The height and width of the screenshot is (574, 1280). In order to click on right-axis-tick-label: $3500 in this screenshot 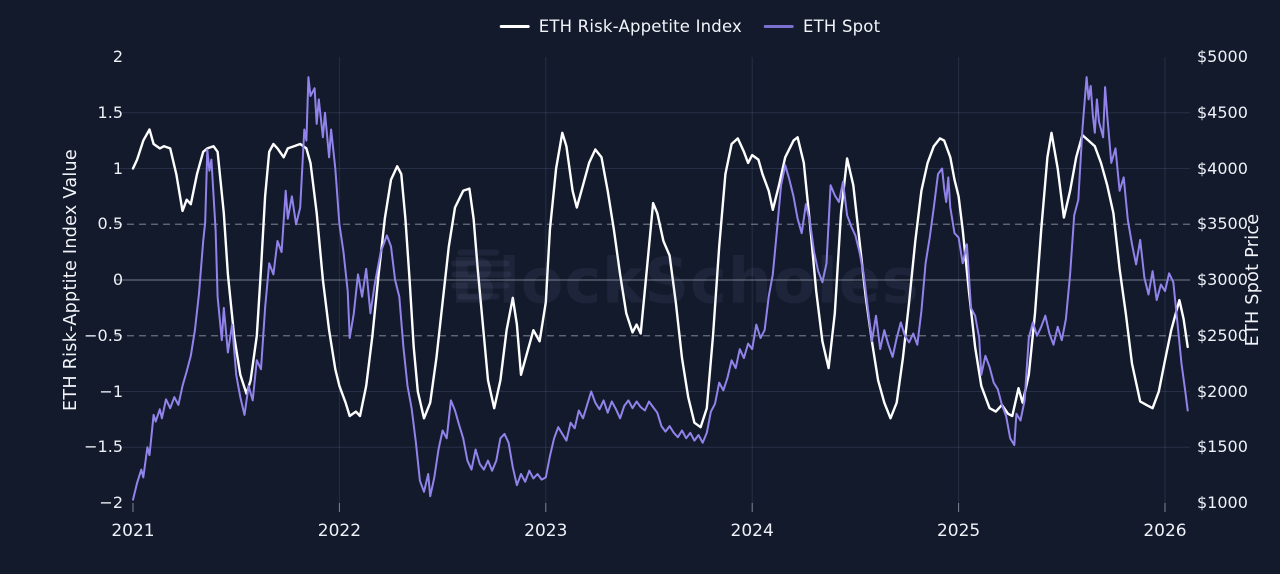, I will do `click(1222, 224)`.